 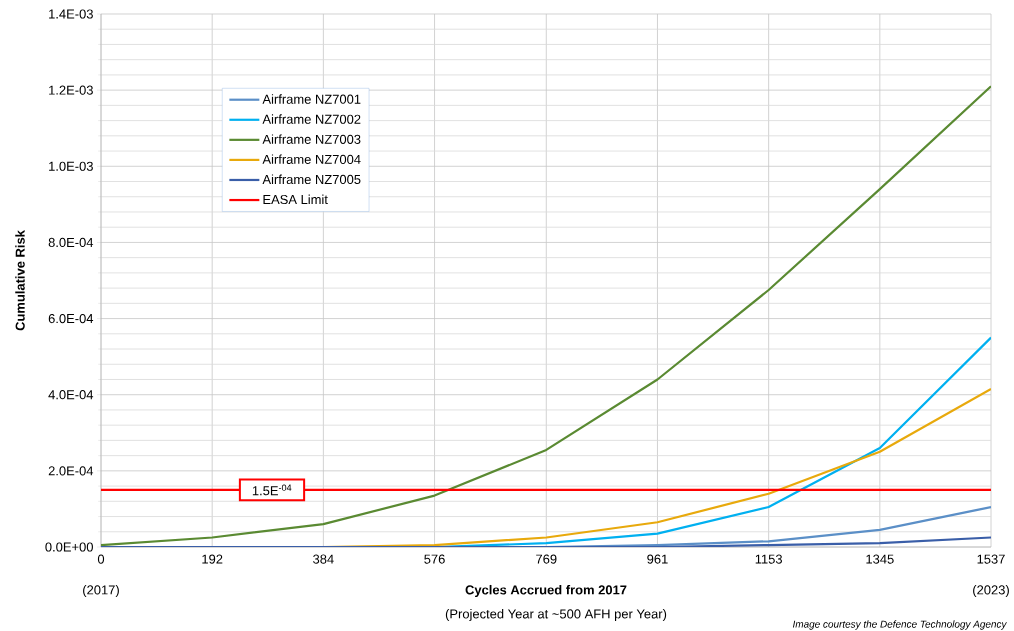 What do you see at coordinates (71, 318) in the screenshot?
I see `y-tick-label: 6.0E-04` at bounding box center [71, 318].